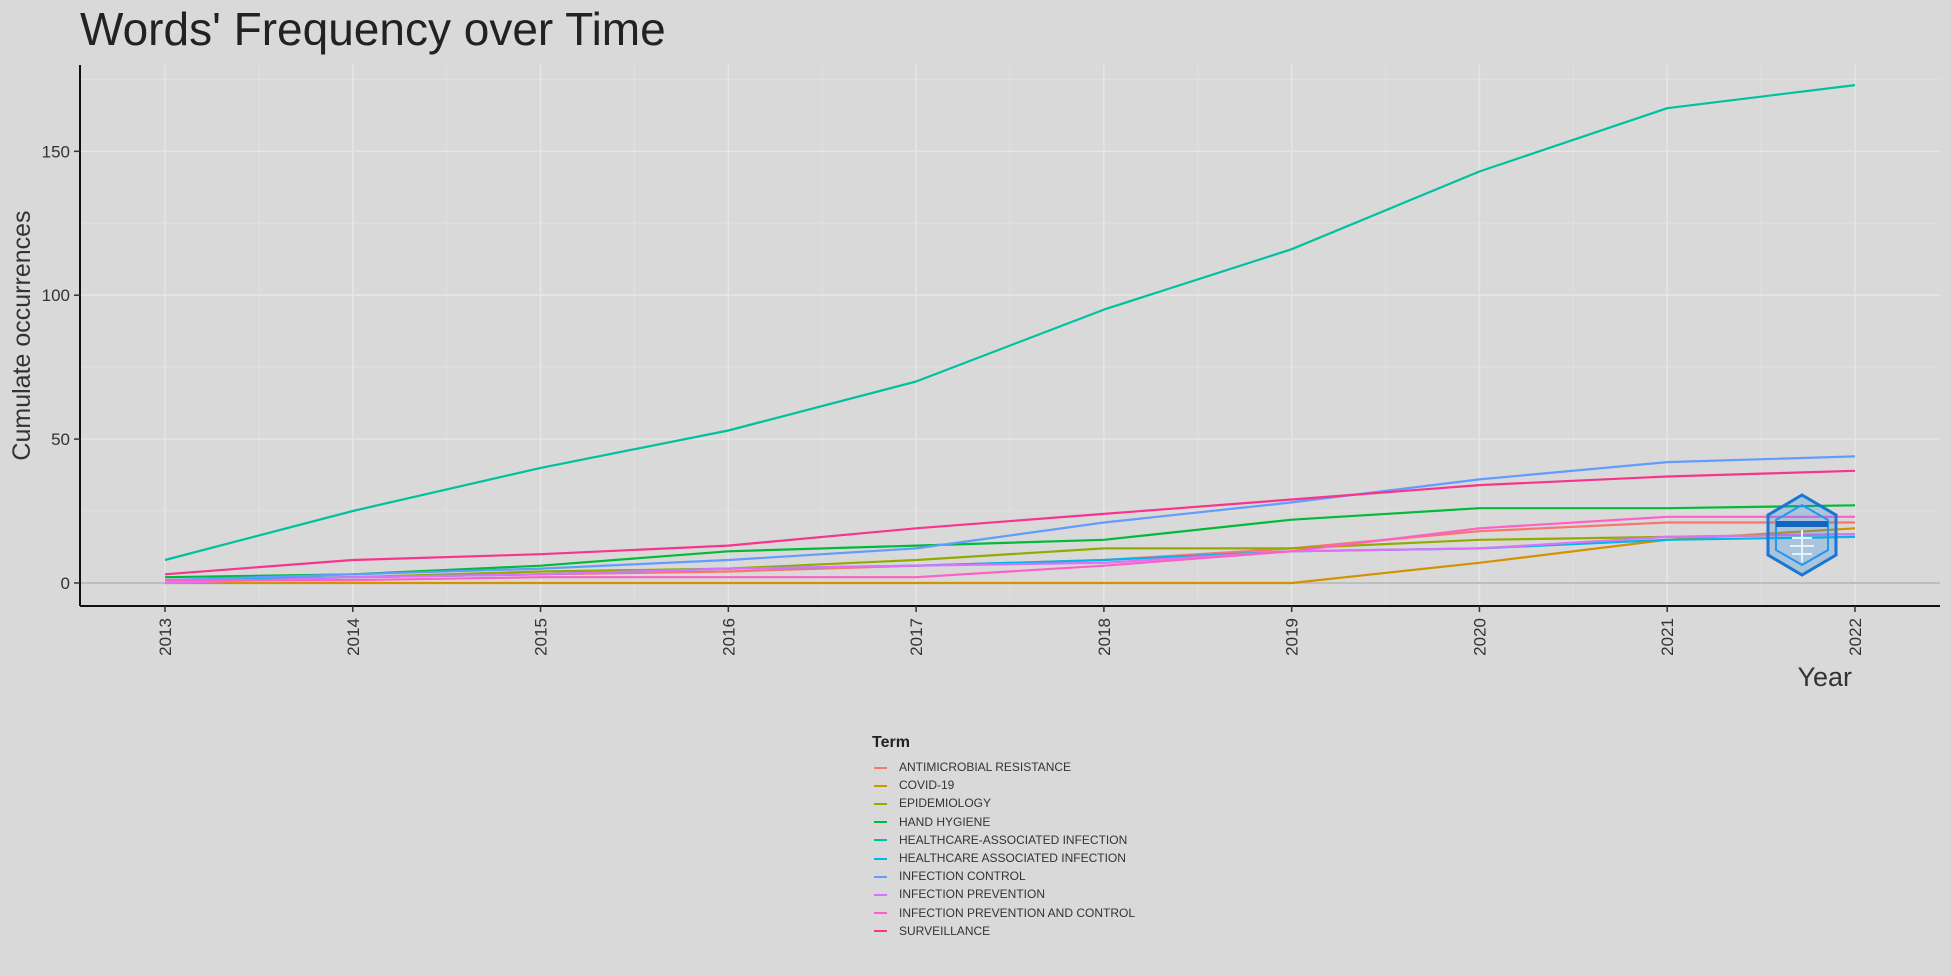  What do you see at coordinates (1479, 637) in the screenshot?
I see `x-tick-label: 2020` at bounding box center [1479, 637].